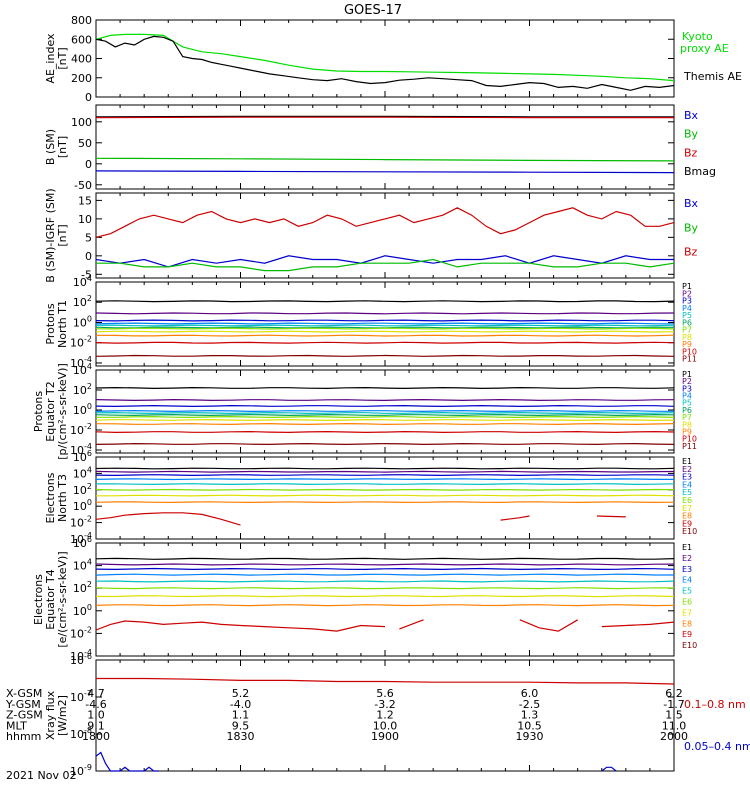 The width and height of the screenshot is (750, 800). Describe the element at coordinates (385, 489) in the screenshot. I see `series-line-E6` at that location.